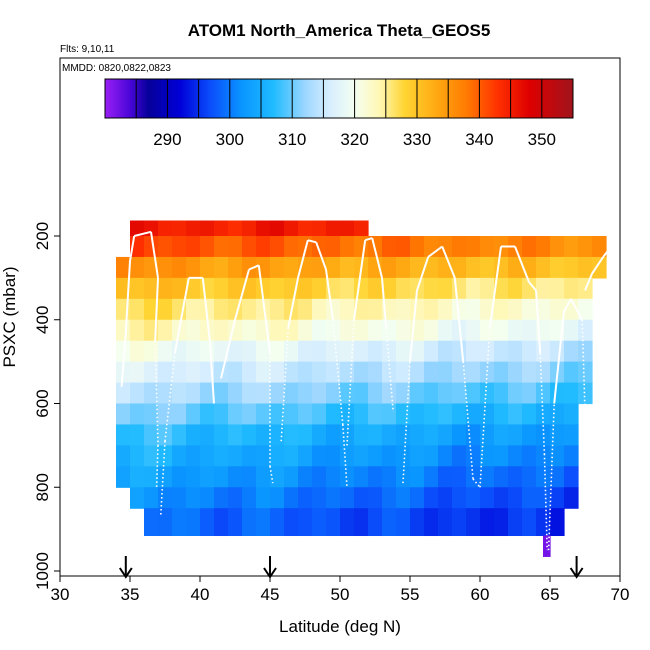  Describe the element at coordinates (513, 439) in the screenshot. I see `flight-track-dotted` at that location.